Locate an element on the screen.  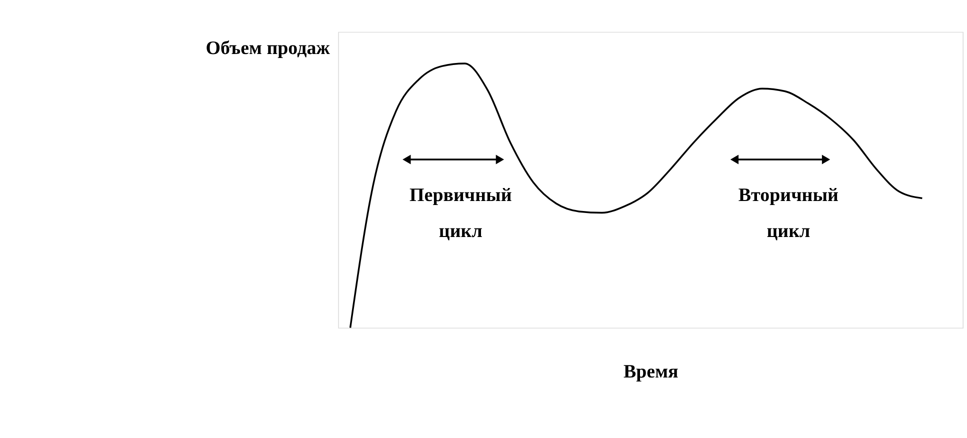
y-axis-title: Объем продаж is located at coordinates (268, 48).